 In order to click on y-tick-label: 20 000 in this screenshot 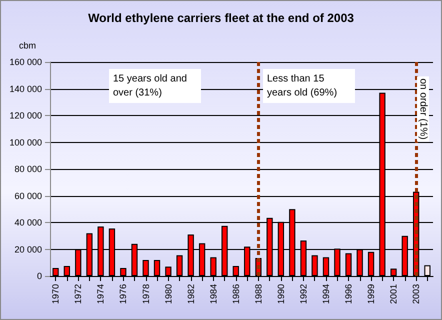, I will do `click(28, 249)`.